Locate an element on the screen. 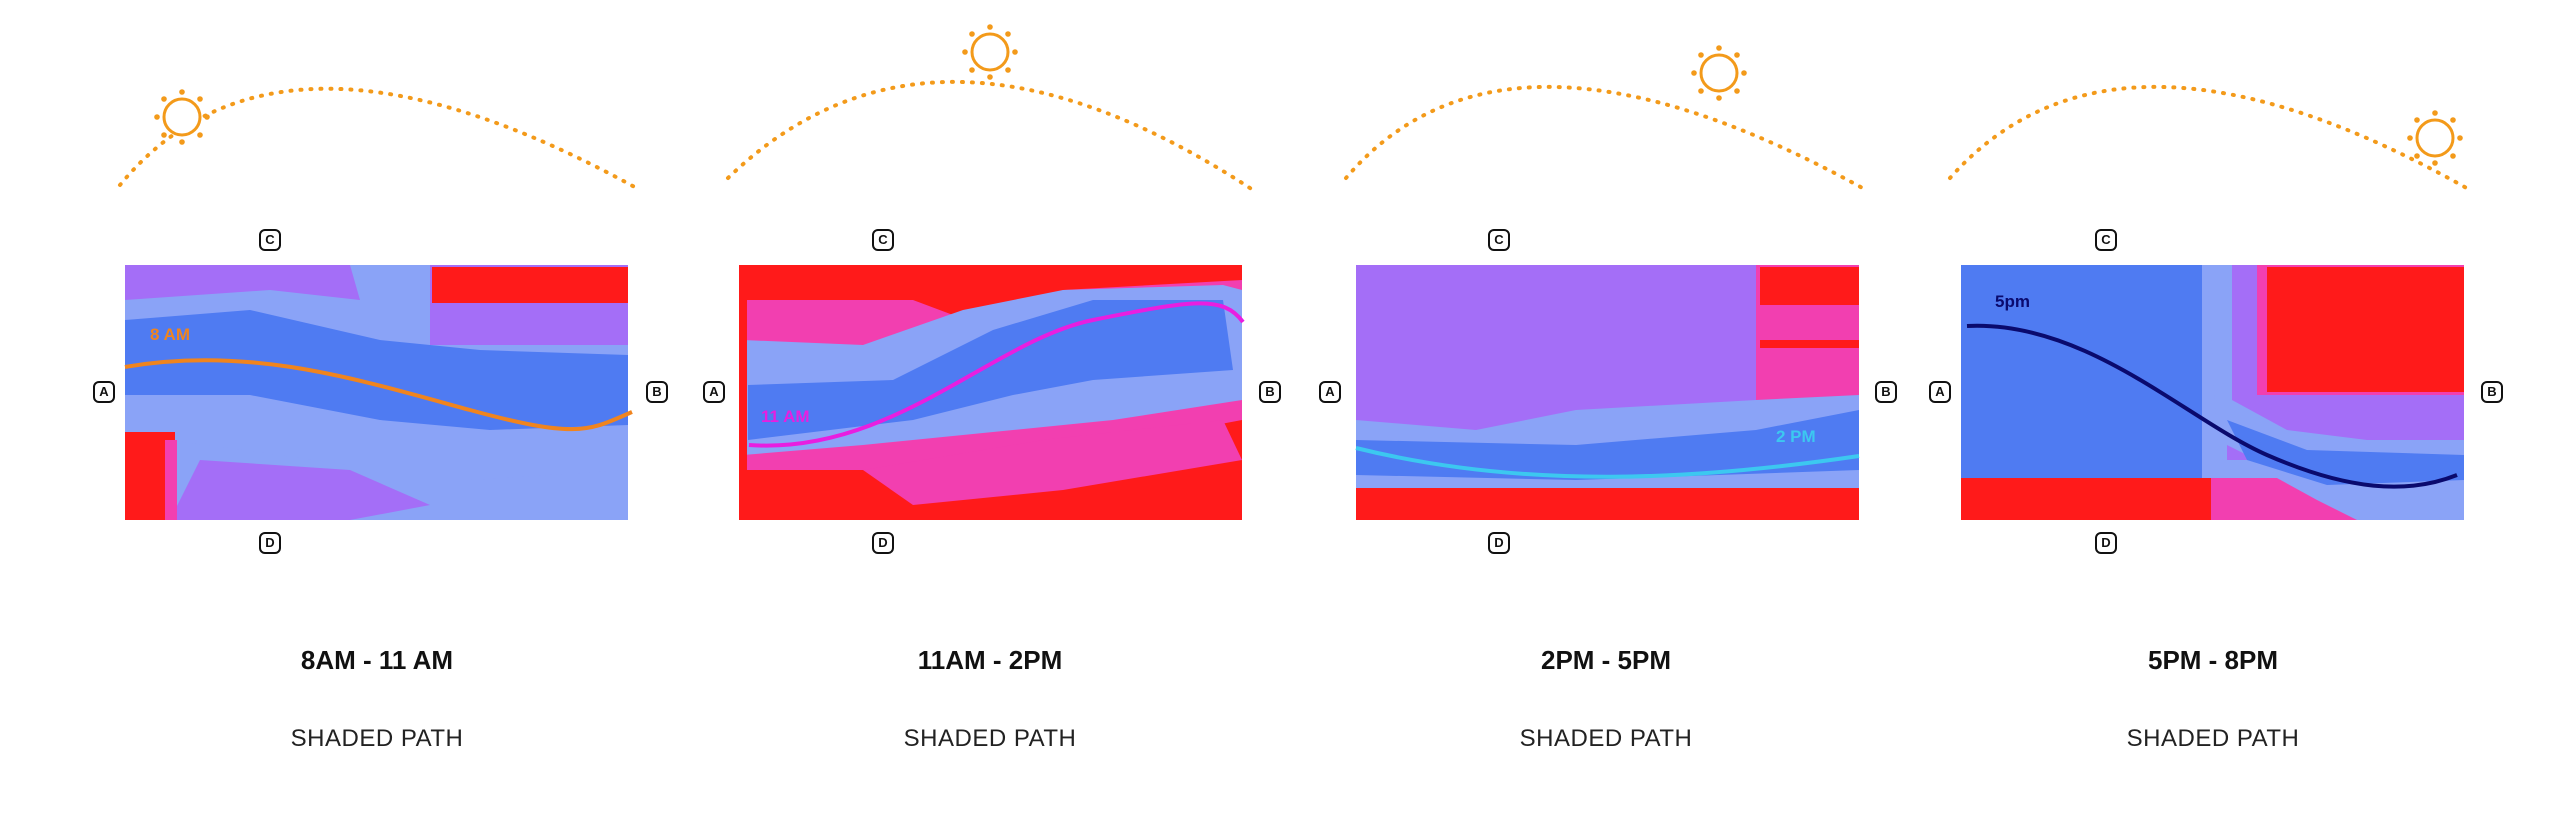  panel-5pm-graphic: 5pm is located at coordinates (2210, 302).